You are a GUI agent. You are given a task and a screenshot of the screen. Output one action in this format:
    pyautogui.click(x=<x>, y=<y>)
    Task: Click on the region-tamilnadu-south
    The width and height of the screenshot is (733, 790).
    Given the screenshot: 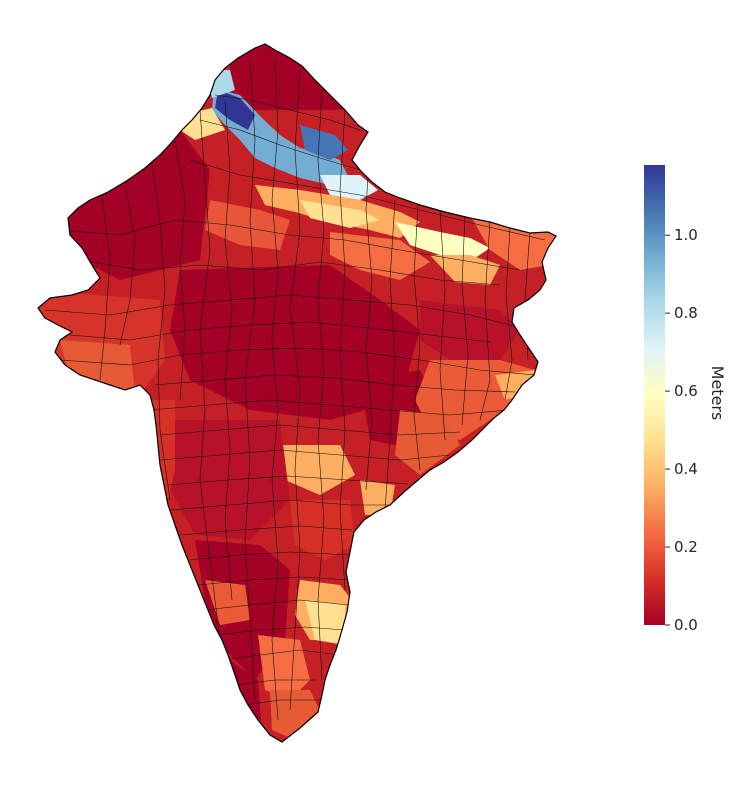 What is the action you would take?
    pyautogui.click(x=296, y=715)
    